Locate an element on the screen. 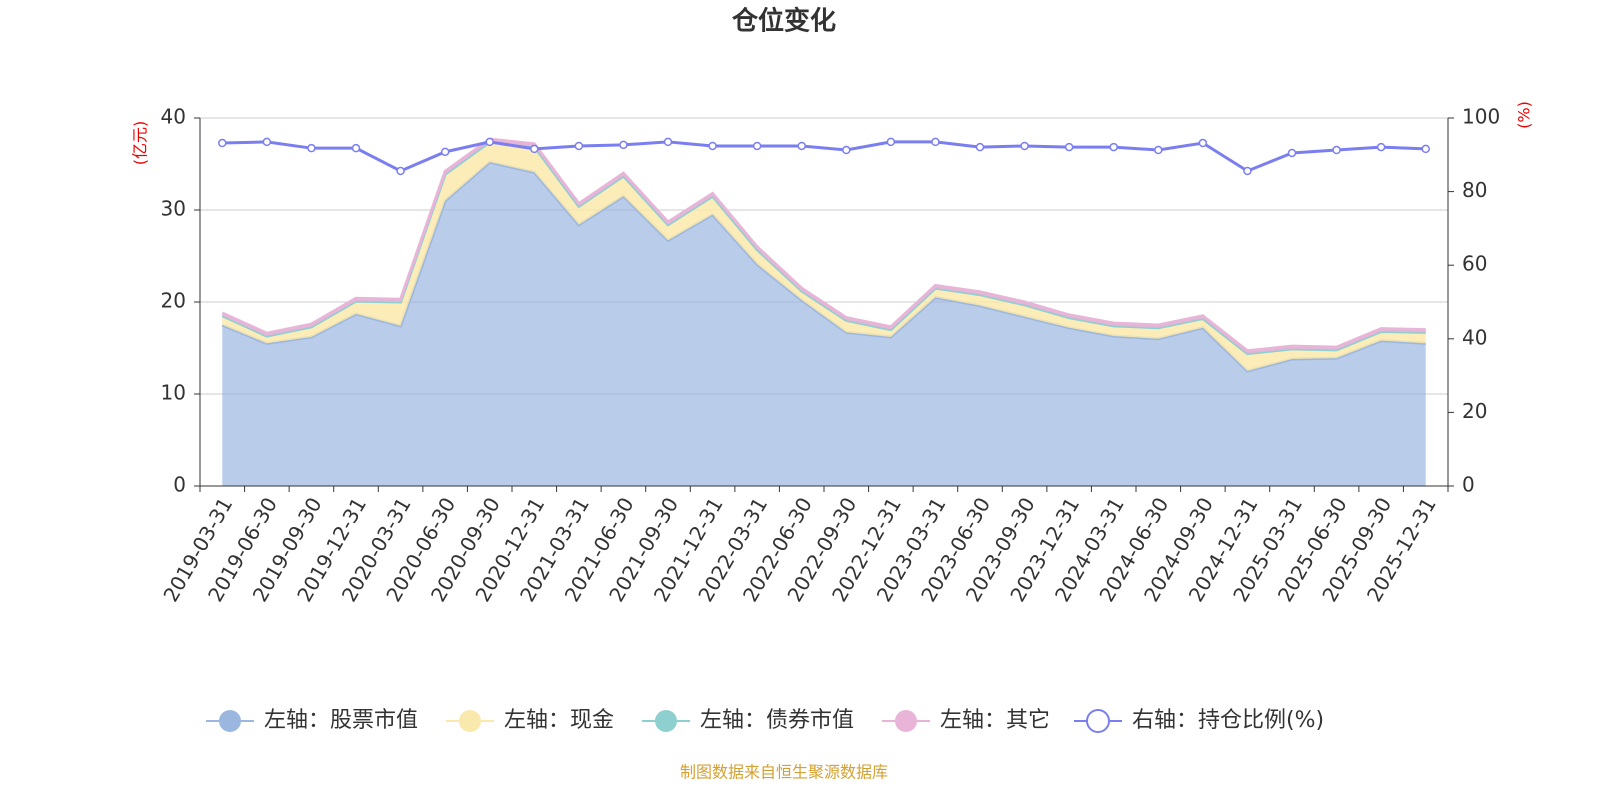  ratio-line is located at coordinates (824, 156).